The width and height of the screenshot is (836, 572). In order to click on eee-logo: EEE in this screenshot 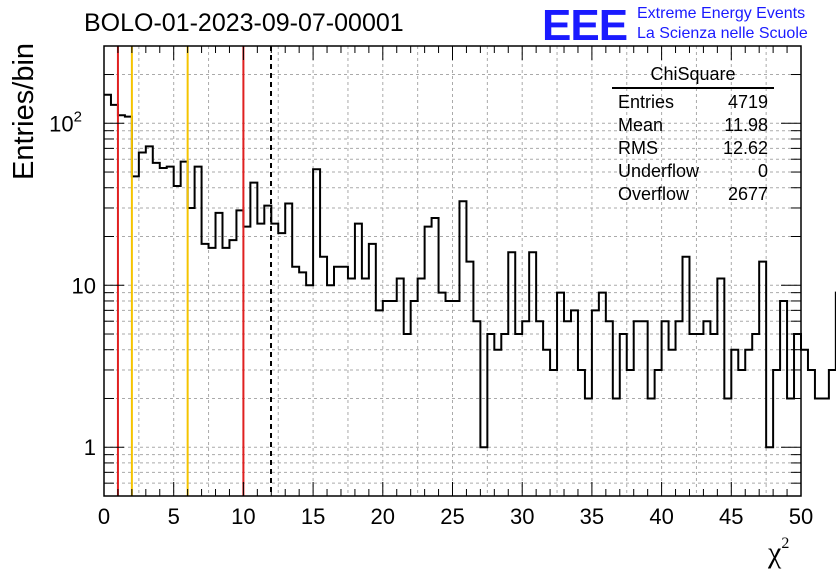, I will do `click(585, 25)`.